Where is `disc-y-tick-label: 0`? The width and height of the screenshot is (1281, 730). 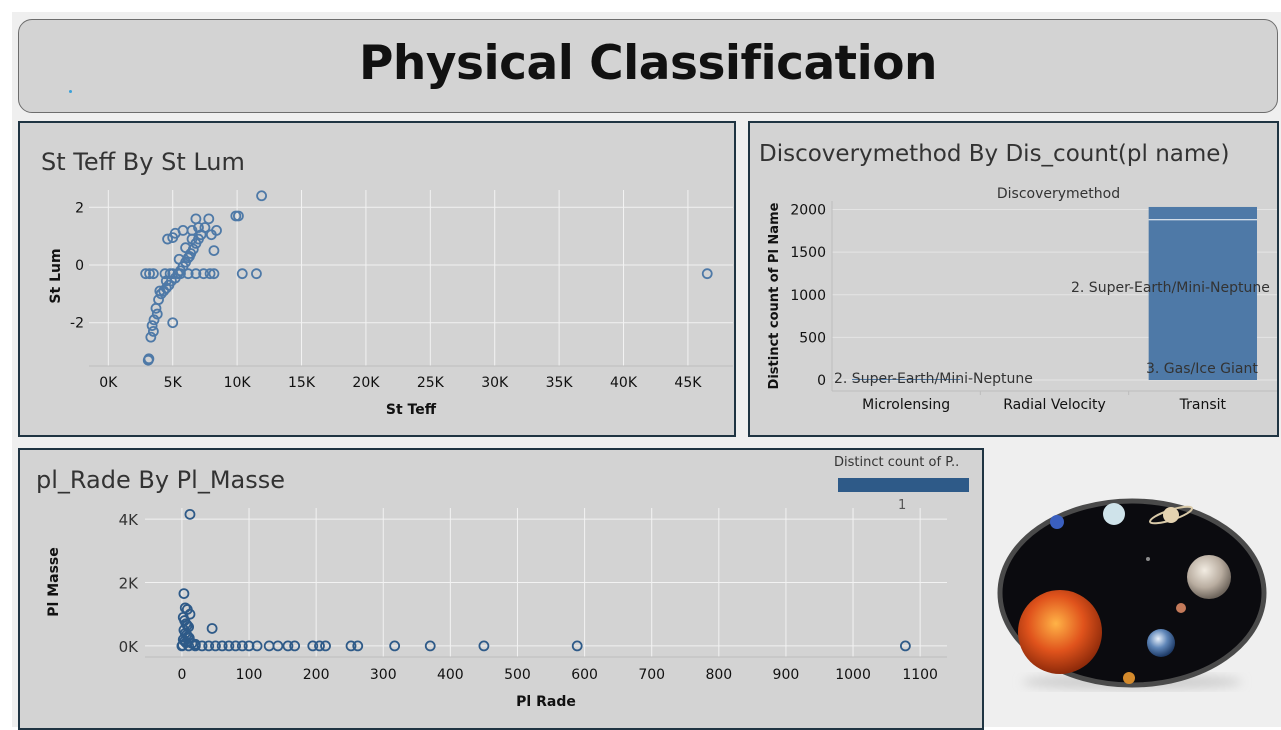
disc-y-tick-label: 0 is located at coordinates (821, 381).